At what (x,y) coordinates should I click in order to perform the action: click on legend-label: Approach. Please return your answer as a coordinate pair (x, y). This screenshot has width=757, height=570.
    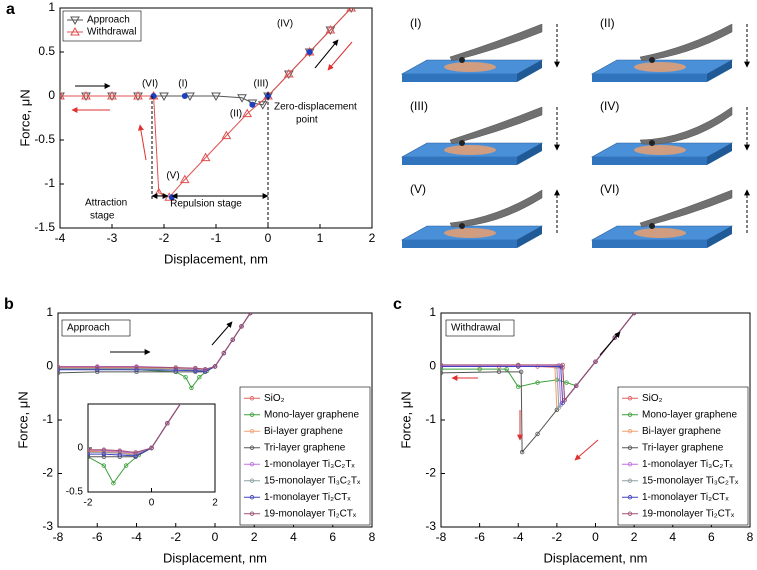
    Looking at the image, I should click on (108, 20).